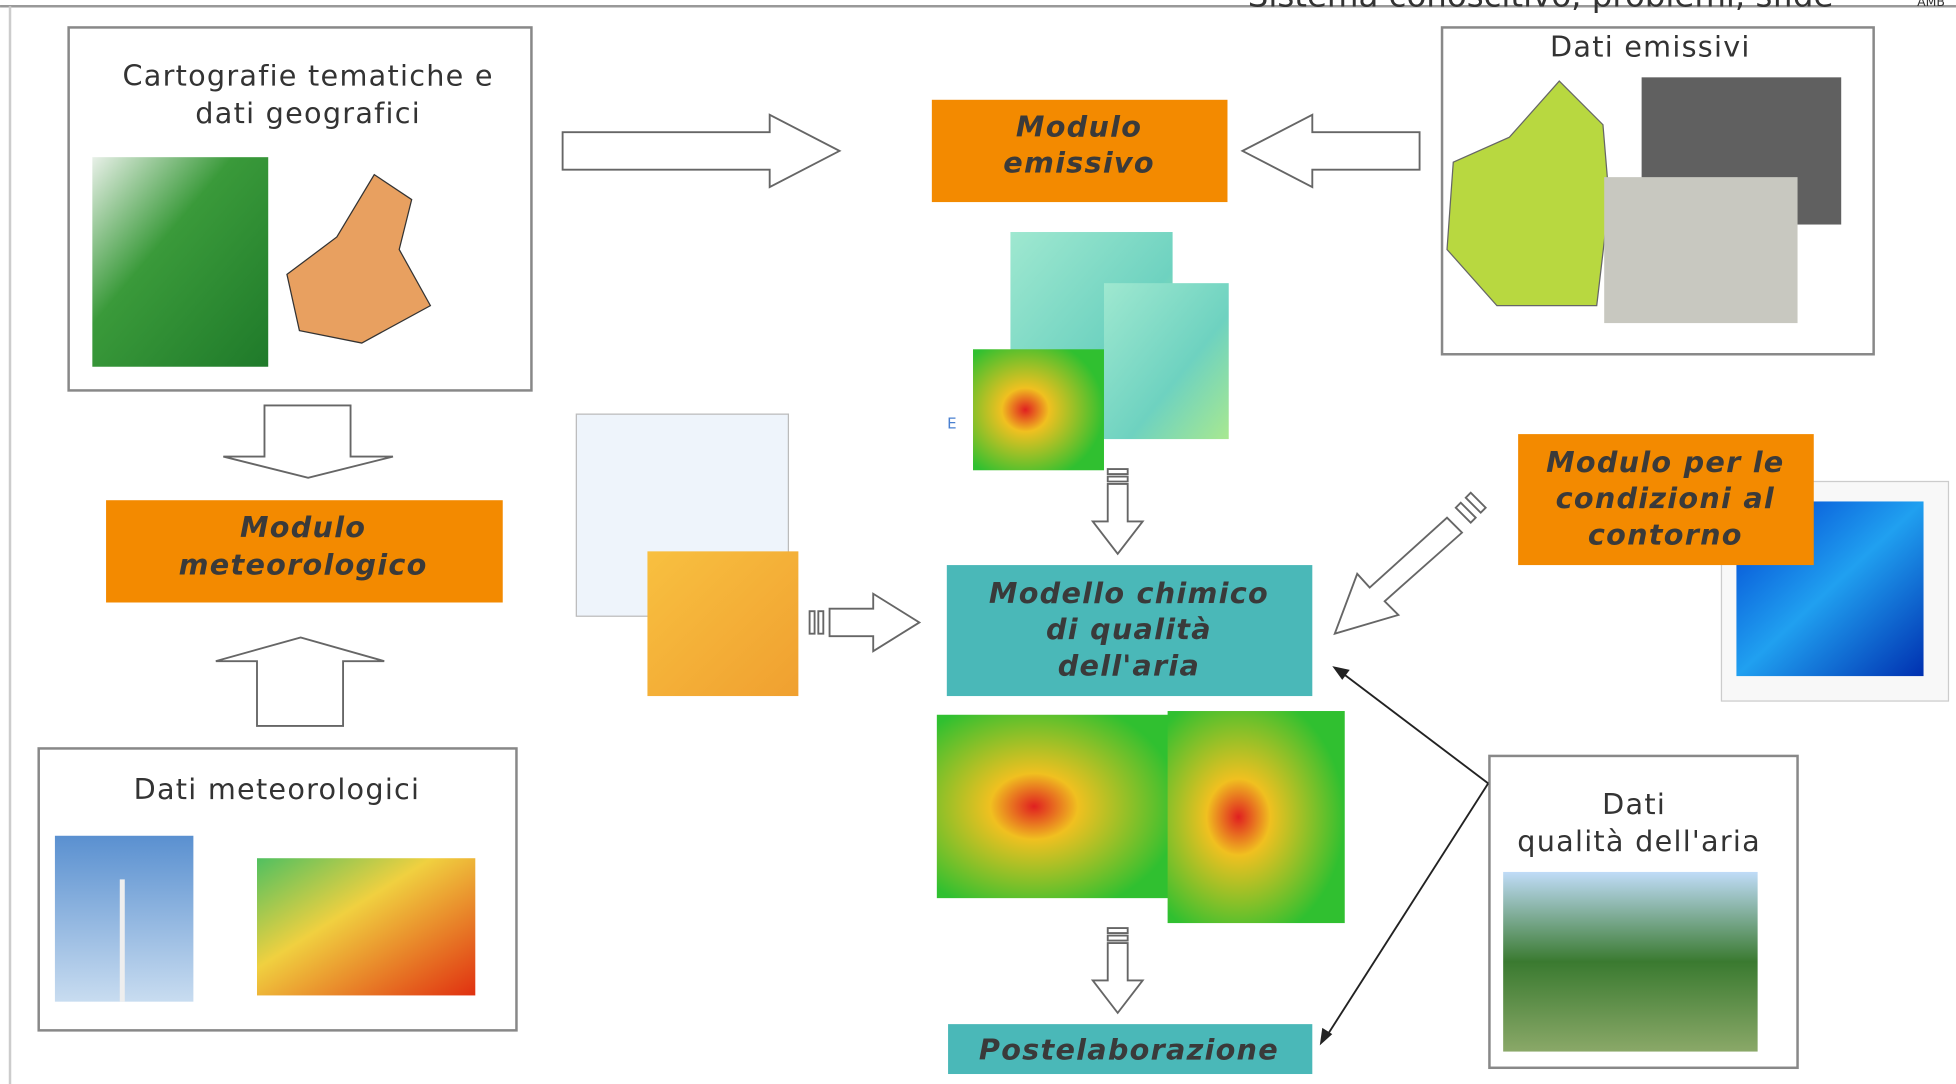 The width and height of the screenshot is (1956, 1084). I want to click on meteo-map, so click(366, 927).